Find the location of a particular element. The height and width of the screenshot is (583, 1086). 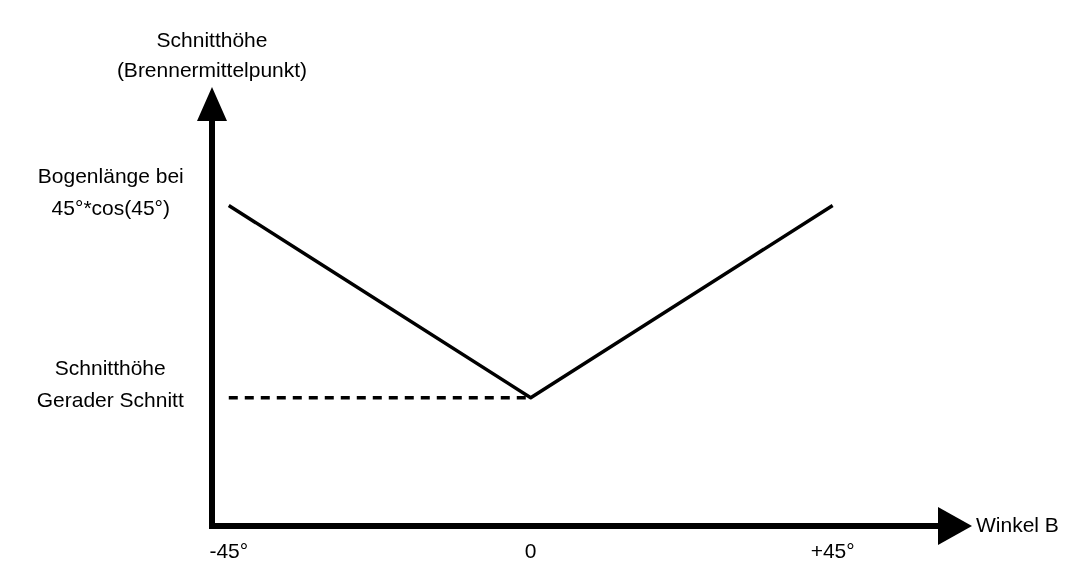

annotation: Bogenlänge bei 45°*cos(45°) is located at coordinates (110, 192).